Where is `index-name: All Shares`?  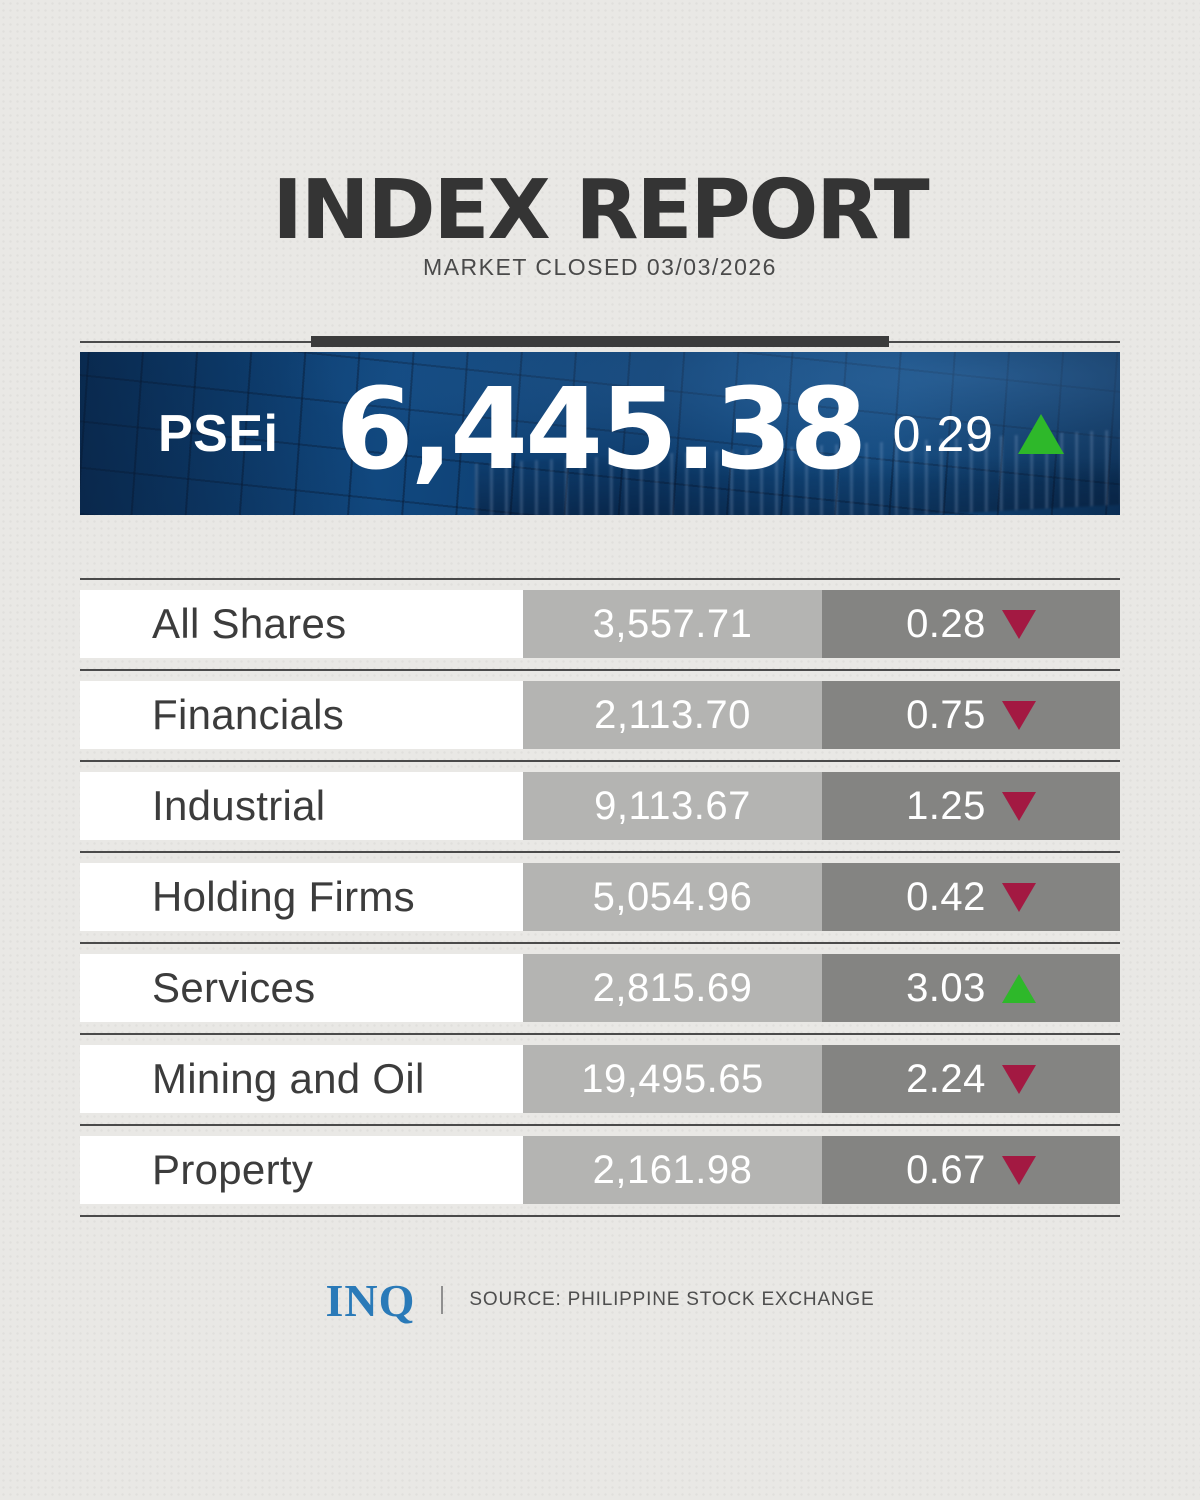
index-name: All Shares is located at coordinates (301, 624).